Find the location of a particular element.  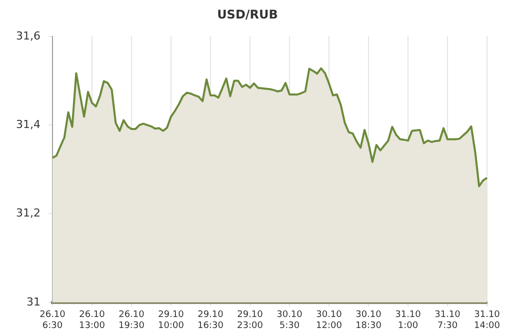

y-tick-label: 31,4 is located at coordinates (28, 124).